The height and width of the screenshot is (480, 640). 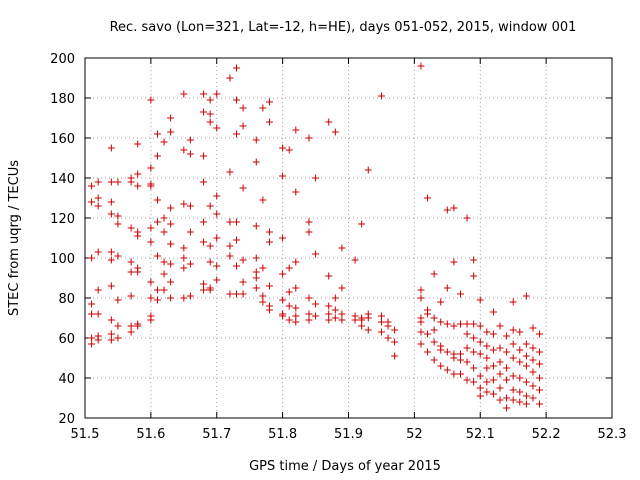 I want to click on x-tick-label: 51.6, so click(x=150, y=434).